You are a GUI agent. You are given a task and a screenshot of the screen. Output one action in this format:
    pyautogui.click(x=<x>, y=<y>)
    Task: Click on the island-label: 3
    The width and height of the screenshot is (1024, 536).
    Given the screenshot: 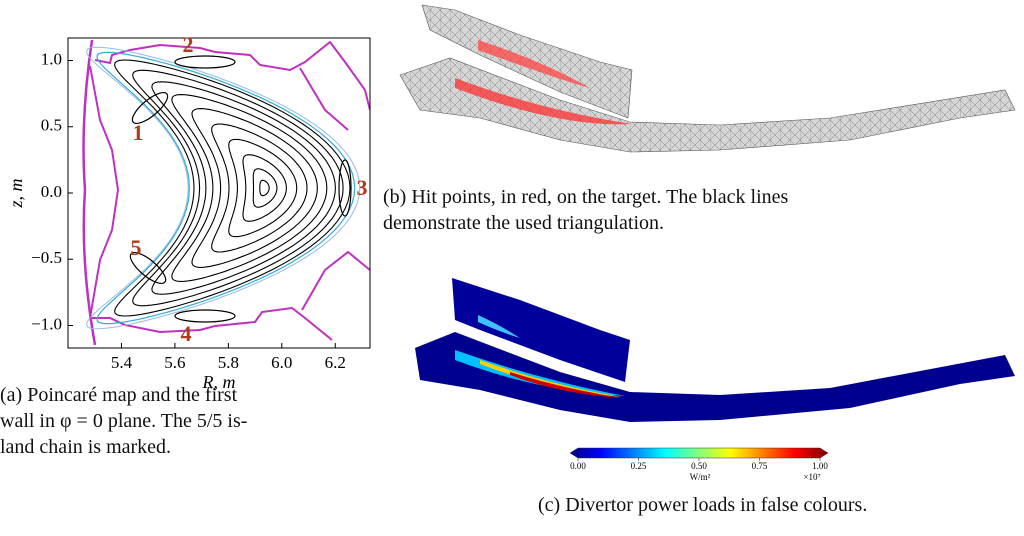 What is the action you would take?
    pyautogui.click(x=362, y=187)
    